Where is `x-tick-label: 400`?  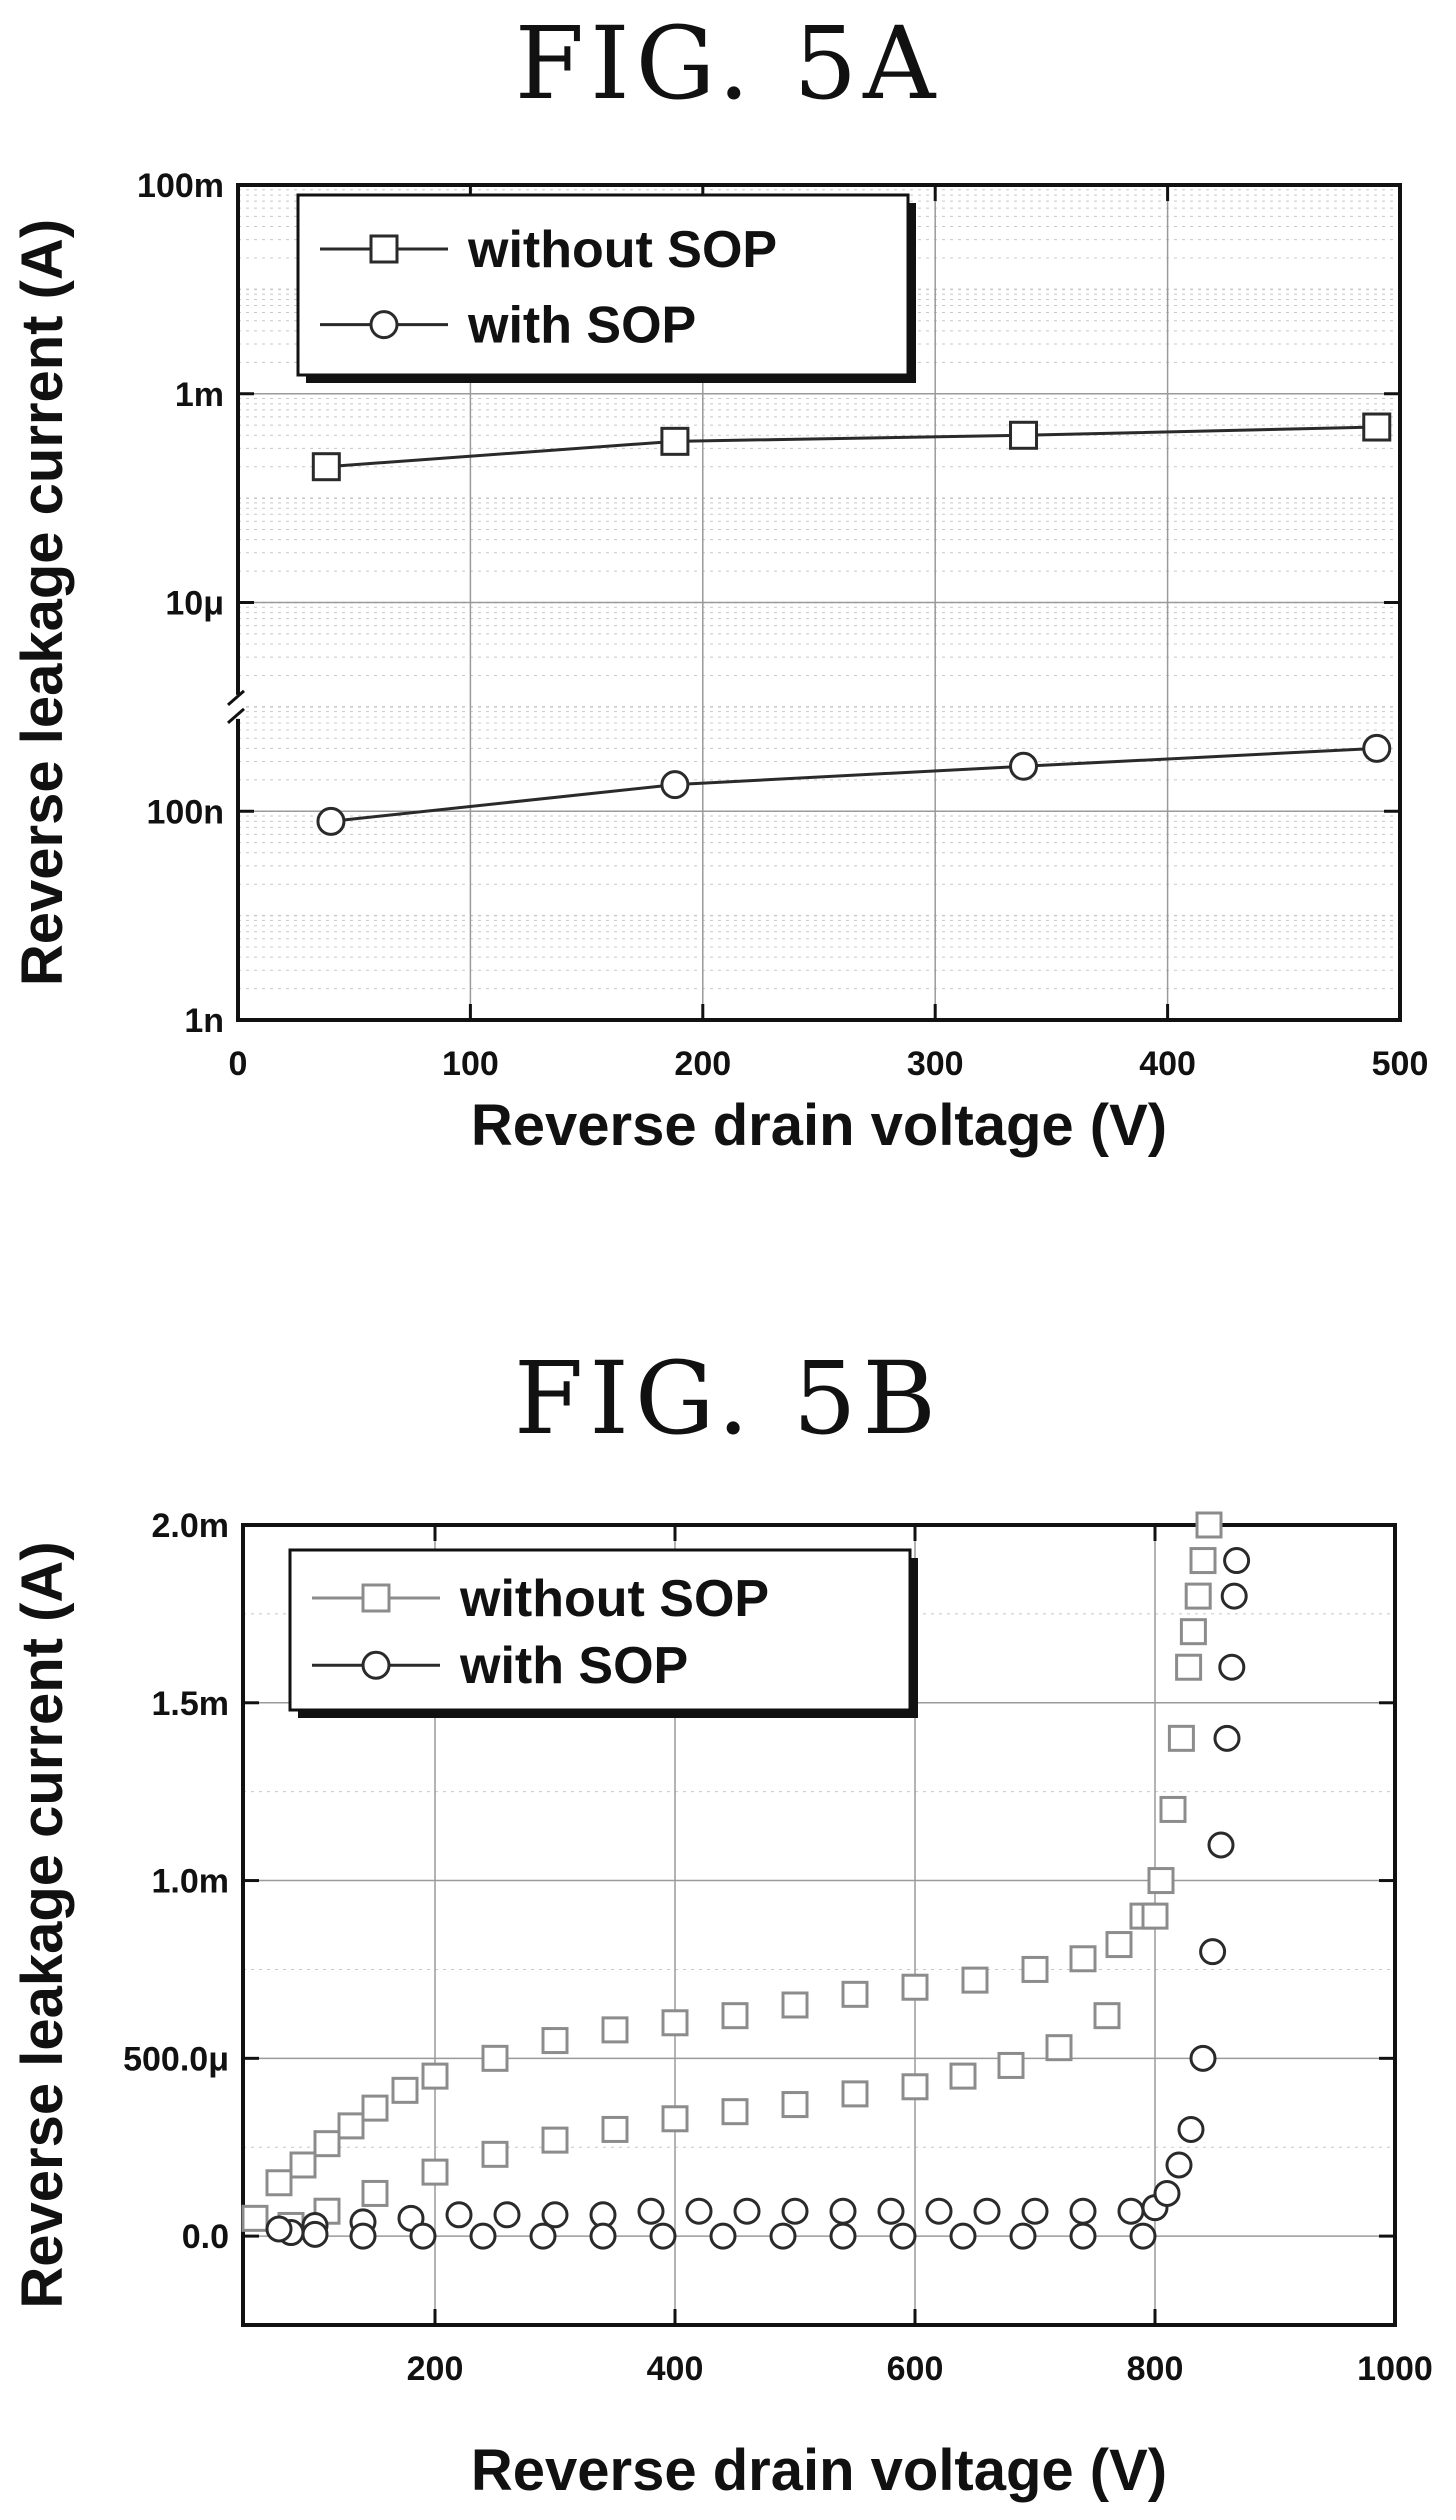
x-tick-label: 400 is located at coordinates (675, 2369).